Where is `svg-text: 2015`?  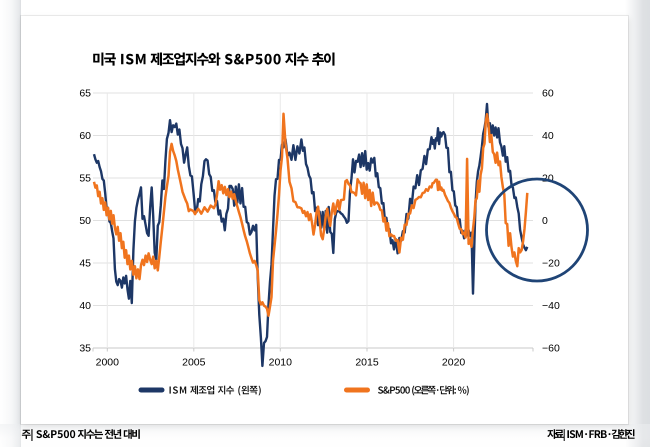 svg-text: 2015 is located at coordinates (367, 363).